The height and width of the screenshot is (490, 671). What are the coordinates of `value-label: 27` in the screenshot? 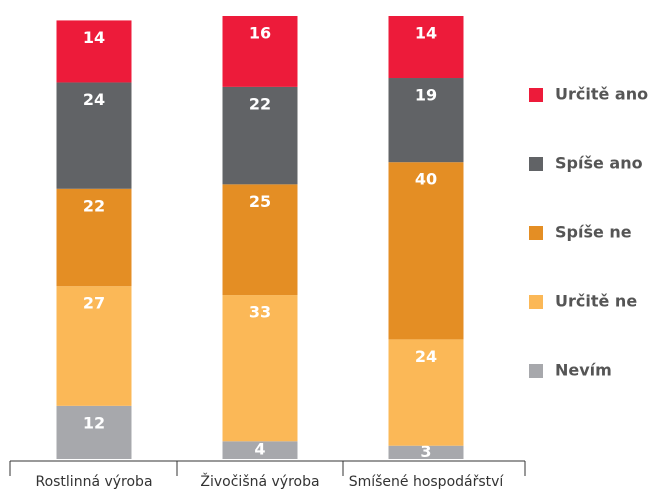 It's located at (94, 303).